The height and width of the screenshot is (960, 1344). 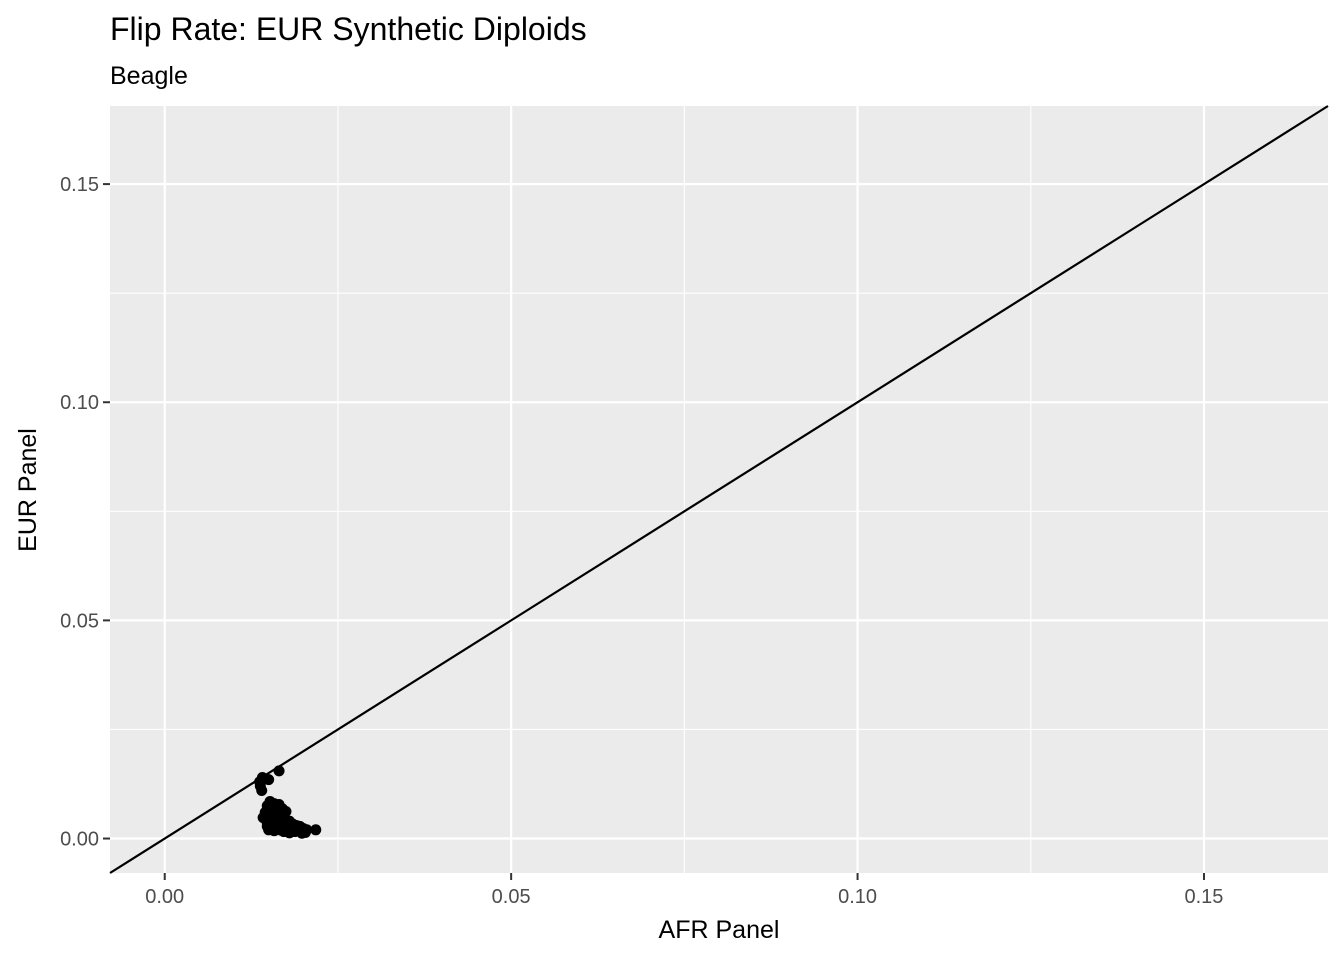 What do you see at coordinates (511, 897) in the screenshot?
I see `x-tick-label: 0.05` at bounding box center [511, 897].